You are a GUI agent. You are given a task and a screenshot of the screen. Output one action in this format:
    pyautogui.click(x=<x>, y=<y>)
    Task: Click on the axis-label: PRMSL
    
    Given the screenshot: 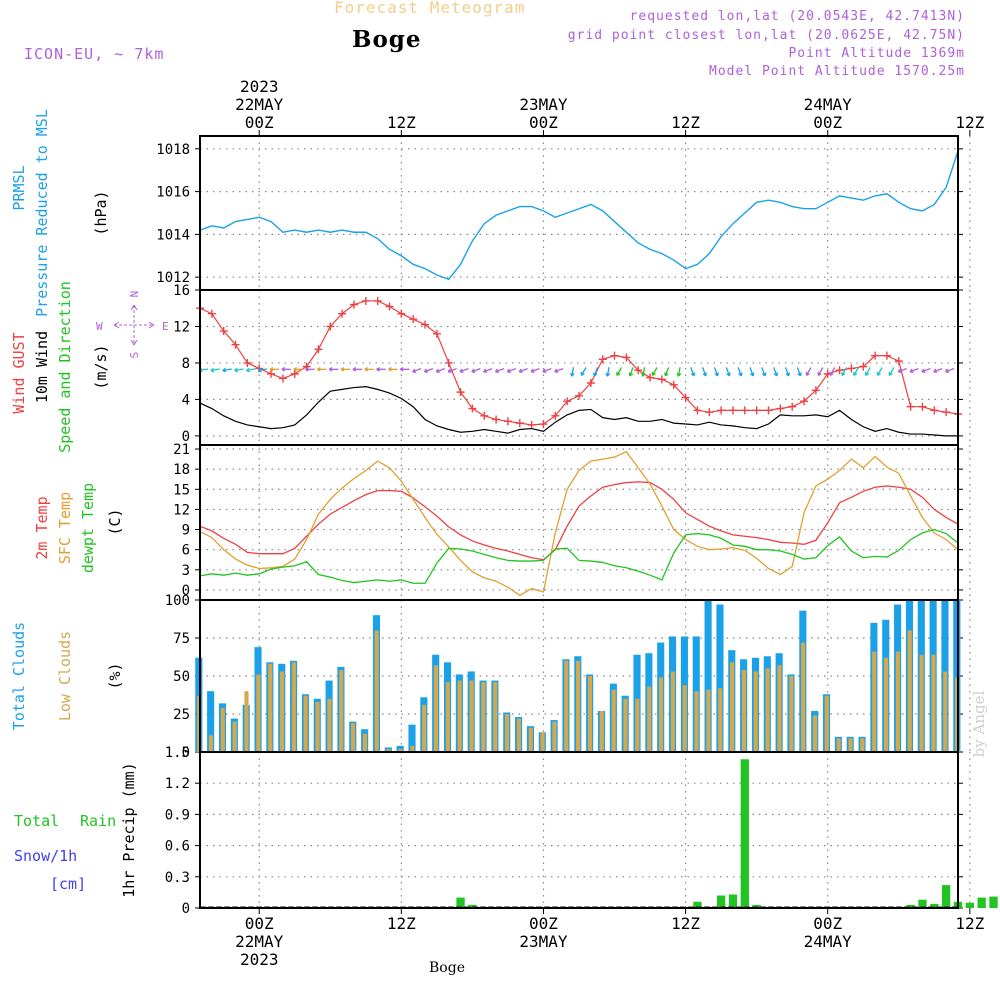 What is the action you would take?
    pyautogui.click(x=19, y=187)
    